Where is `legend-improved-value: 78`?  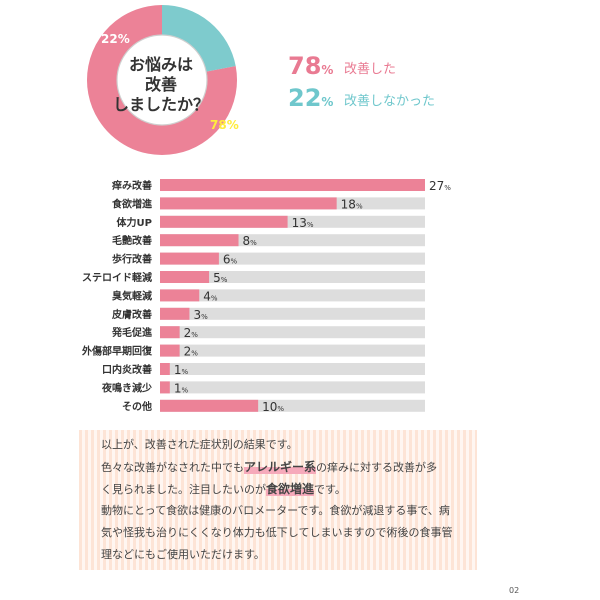 legend-improved-value: 78 is located at coordinates (305, 66).